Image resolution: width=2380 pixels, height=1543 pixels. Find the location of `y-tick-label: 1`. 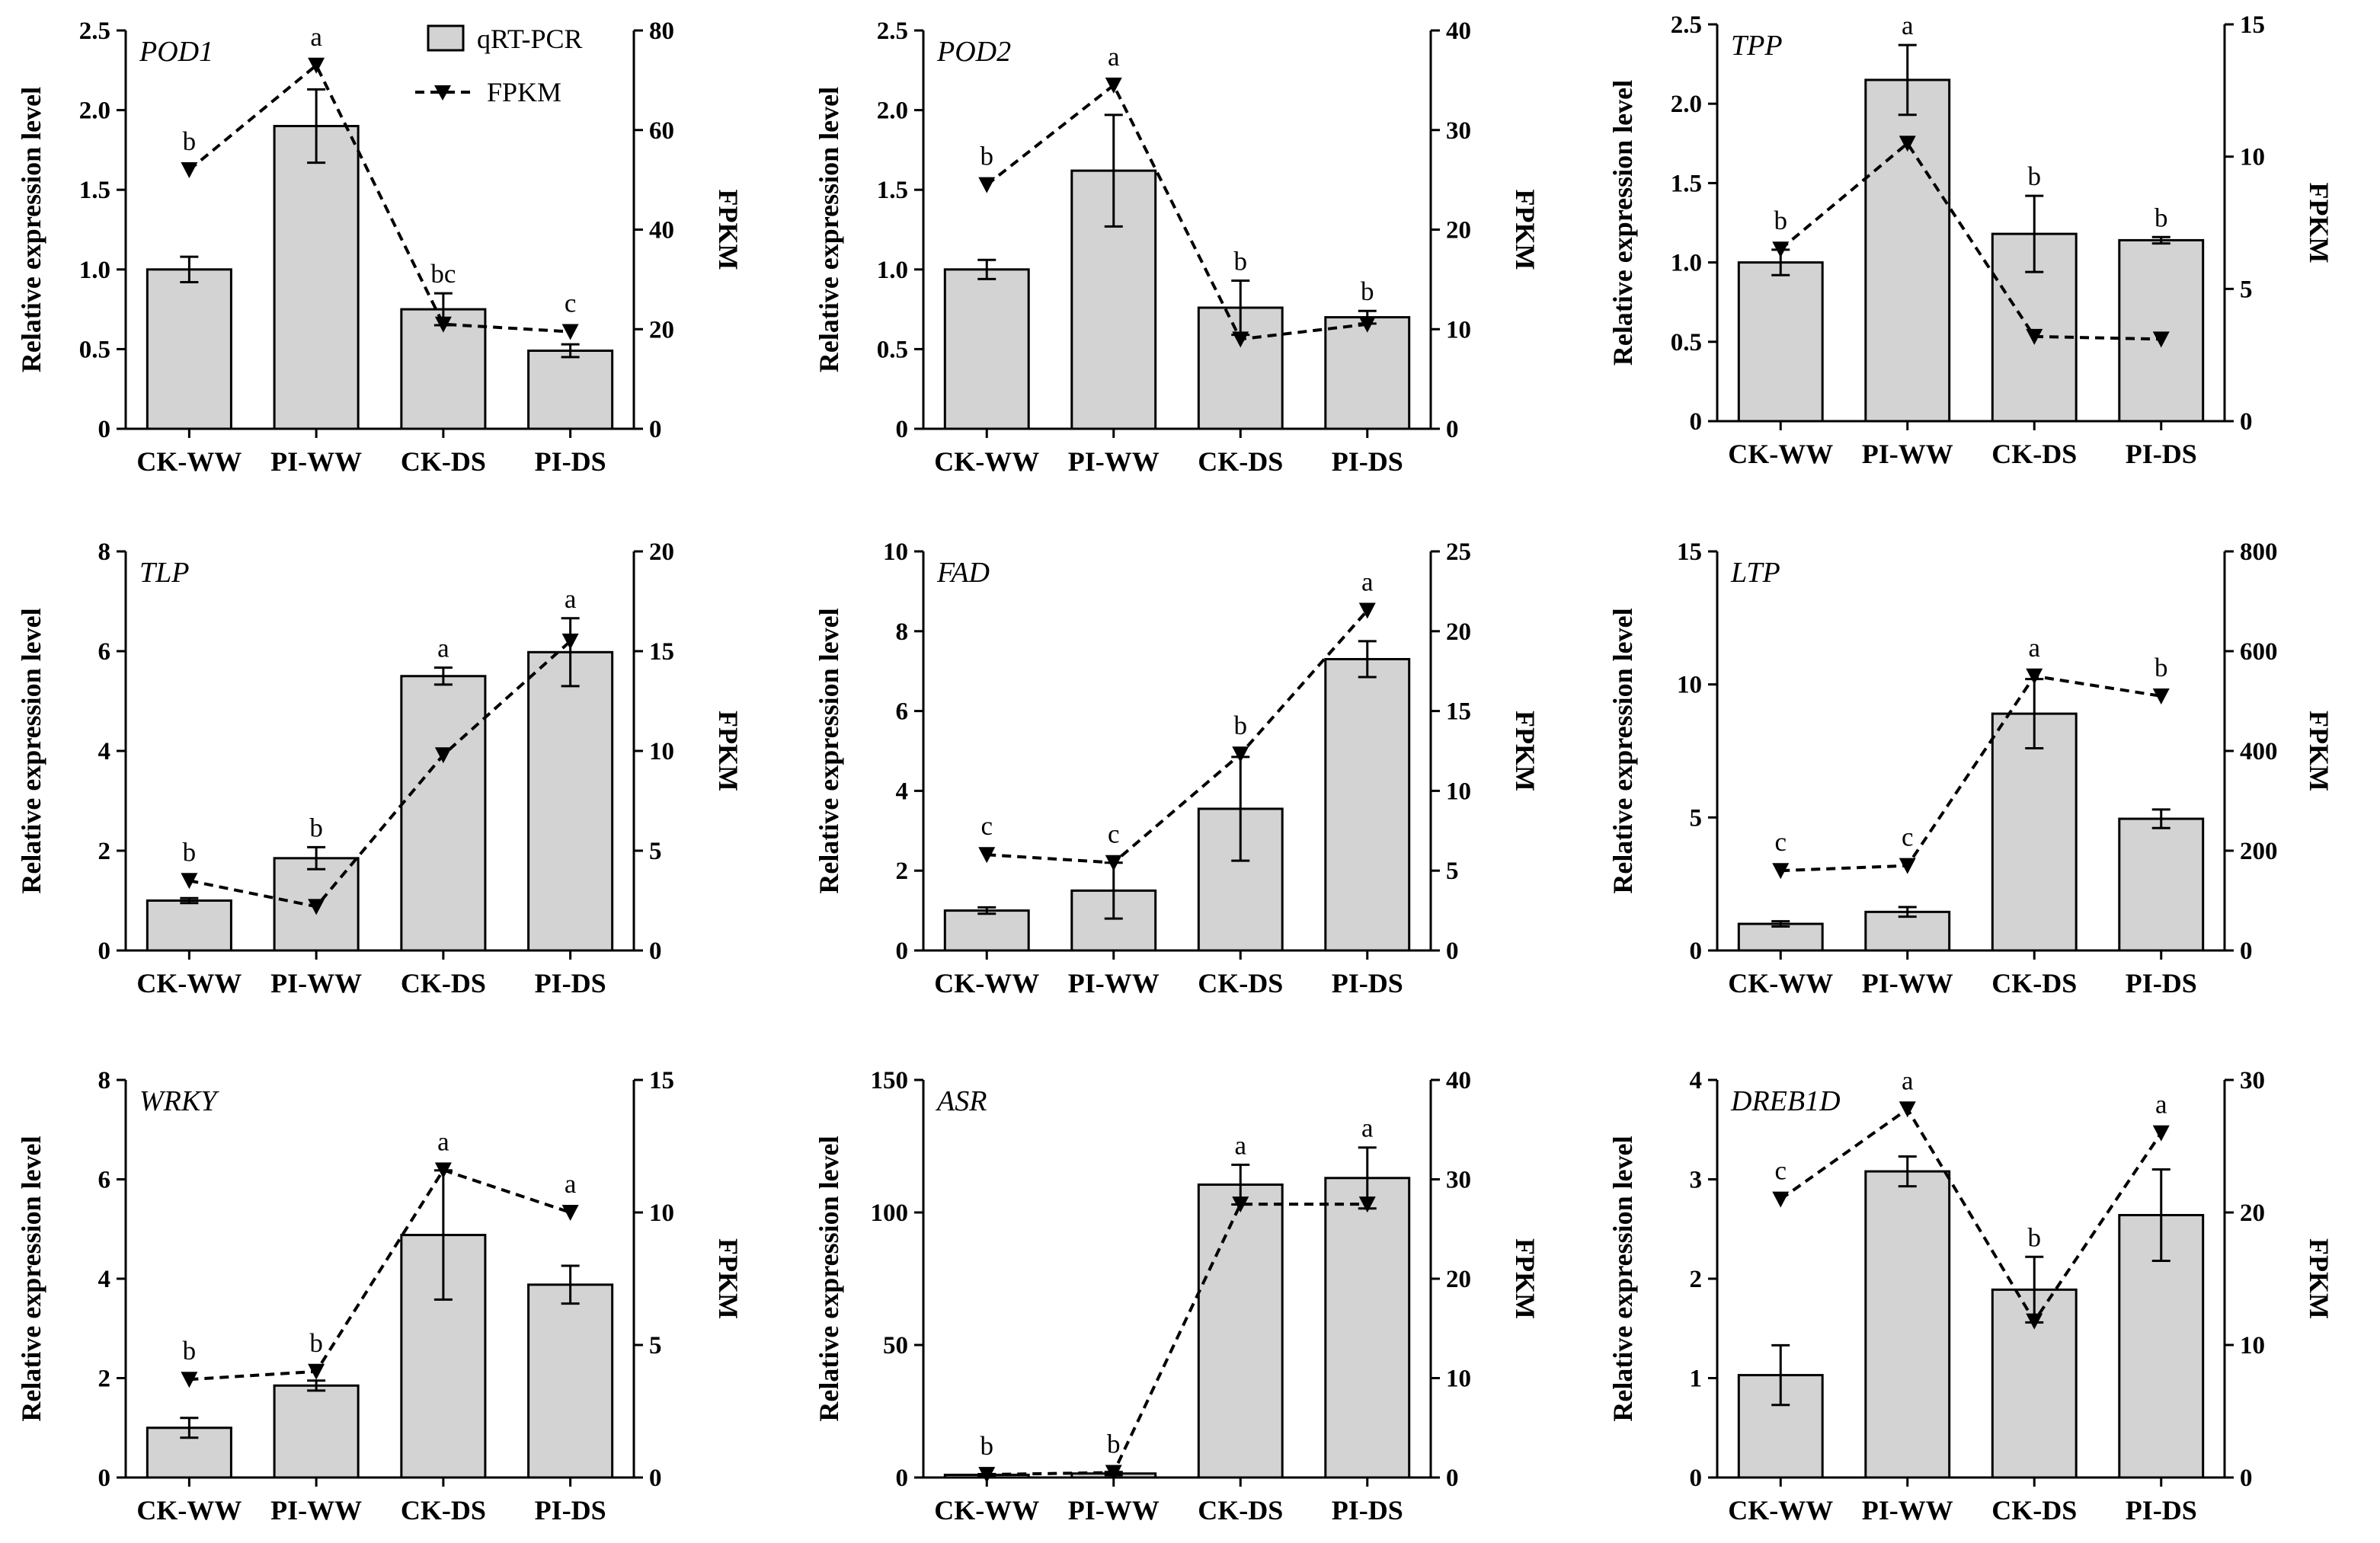

y-tick-label: 1 is located at coordinates (1697, 1379).